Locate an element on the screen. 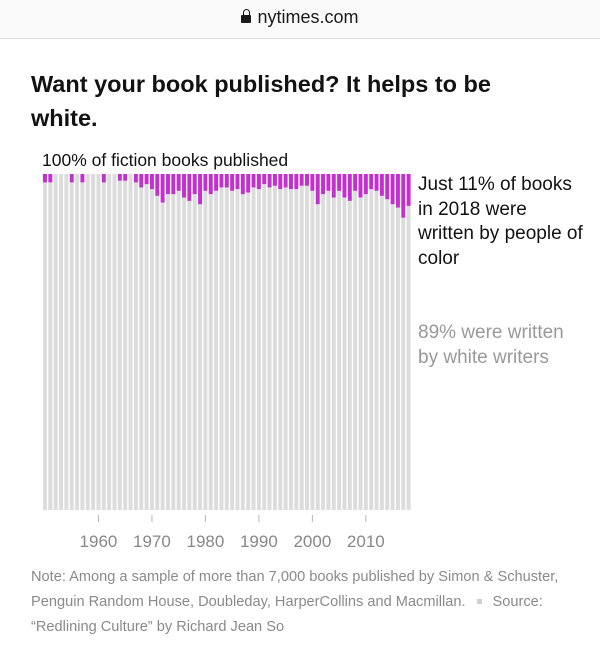 This screenshot has height=647, width=600. bar-white-1974 is located at coordinates (173, 352).